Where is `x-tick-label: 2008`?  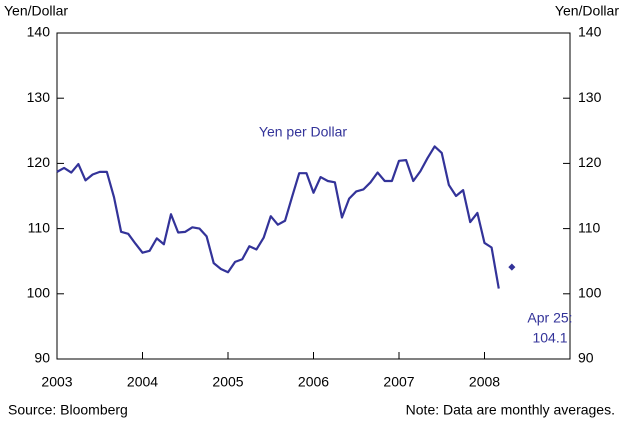
x-tick-label: 2008 is located at coordinates (484, 382).